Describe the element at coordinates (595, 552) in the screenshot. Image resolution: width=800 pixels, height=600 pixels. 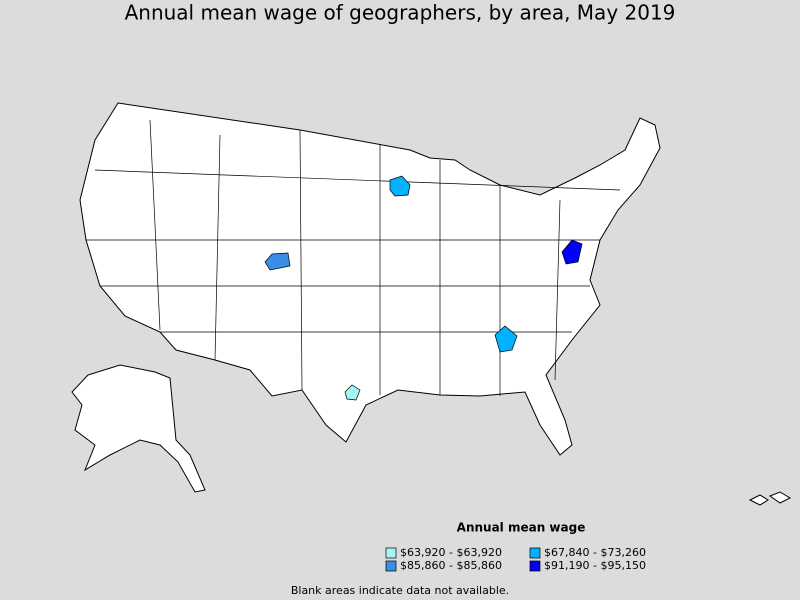
I see `legend-label: $67,840 - $73,260` at that location.